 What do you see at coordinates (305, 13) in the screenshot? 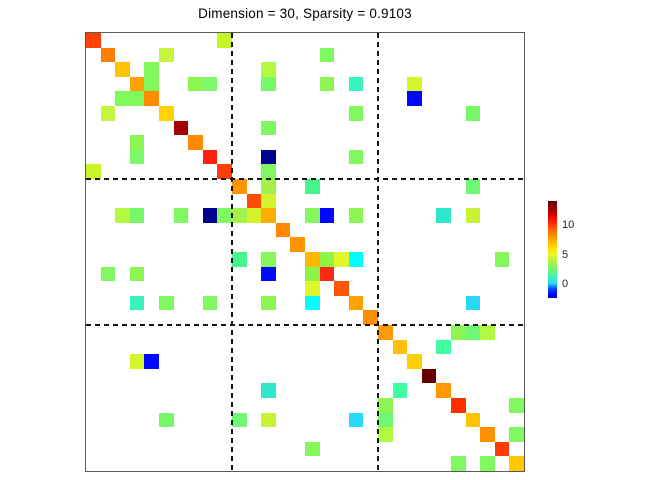
I see `page-title: Dimension = 30, Sparsity = 0.9103` at bounding box center [305, 13].